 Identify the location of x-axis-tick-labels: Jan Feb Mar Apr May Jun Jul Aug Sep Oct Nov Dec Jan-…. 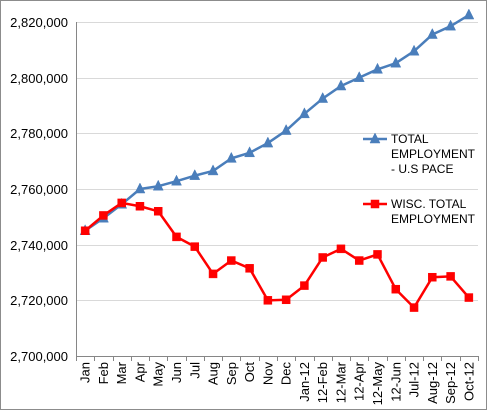
(277, 383).